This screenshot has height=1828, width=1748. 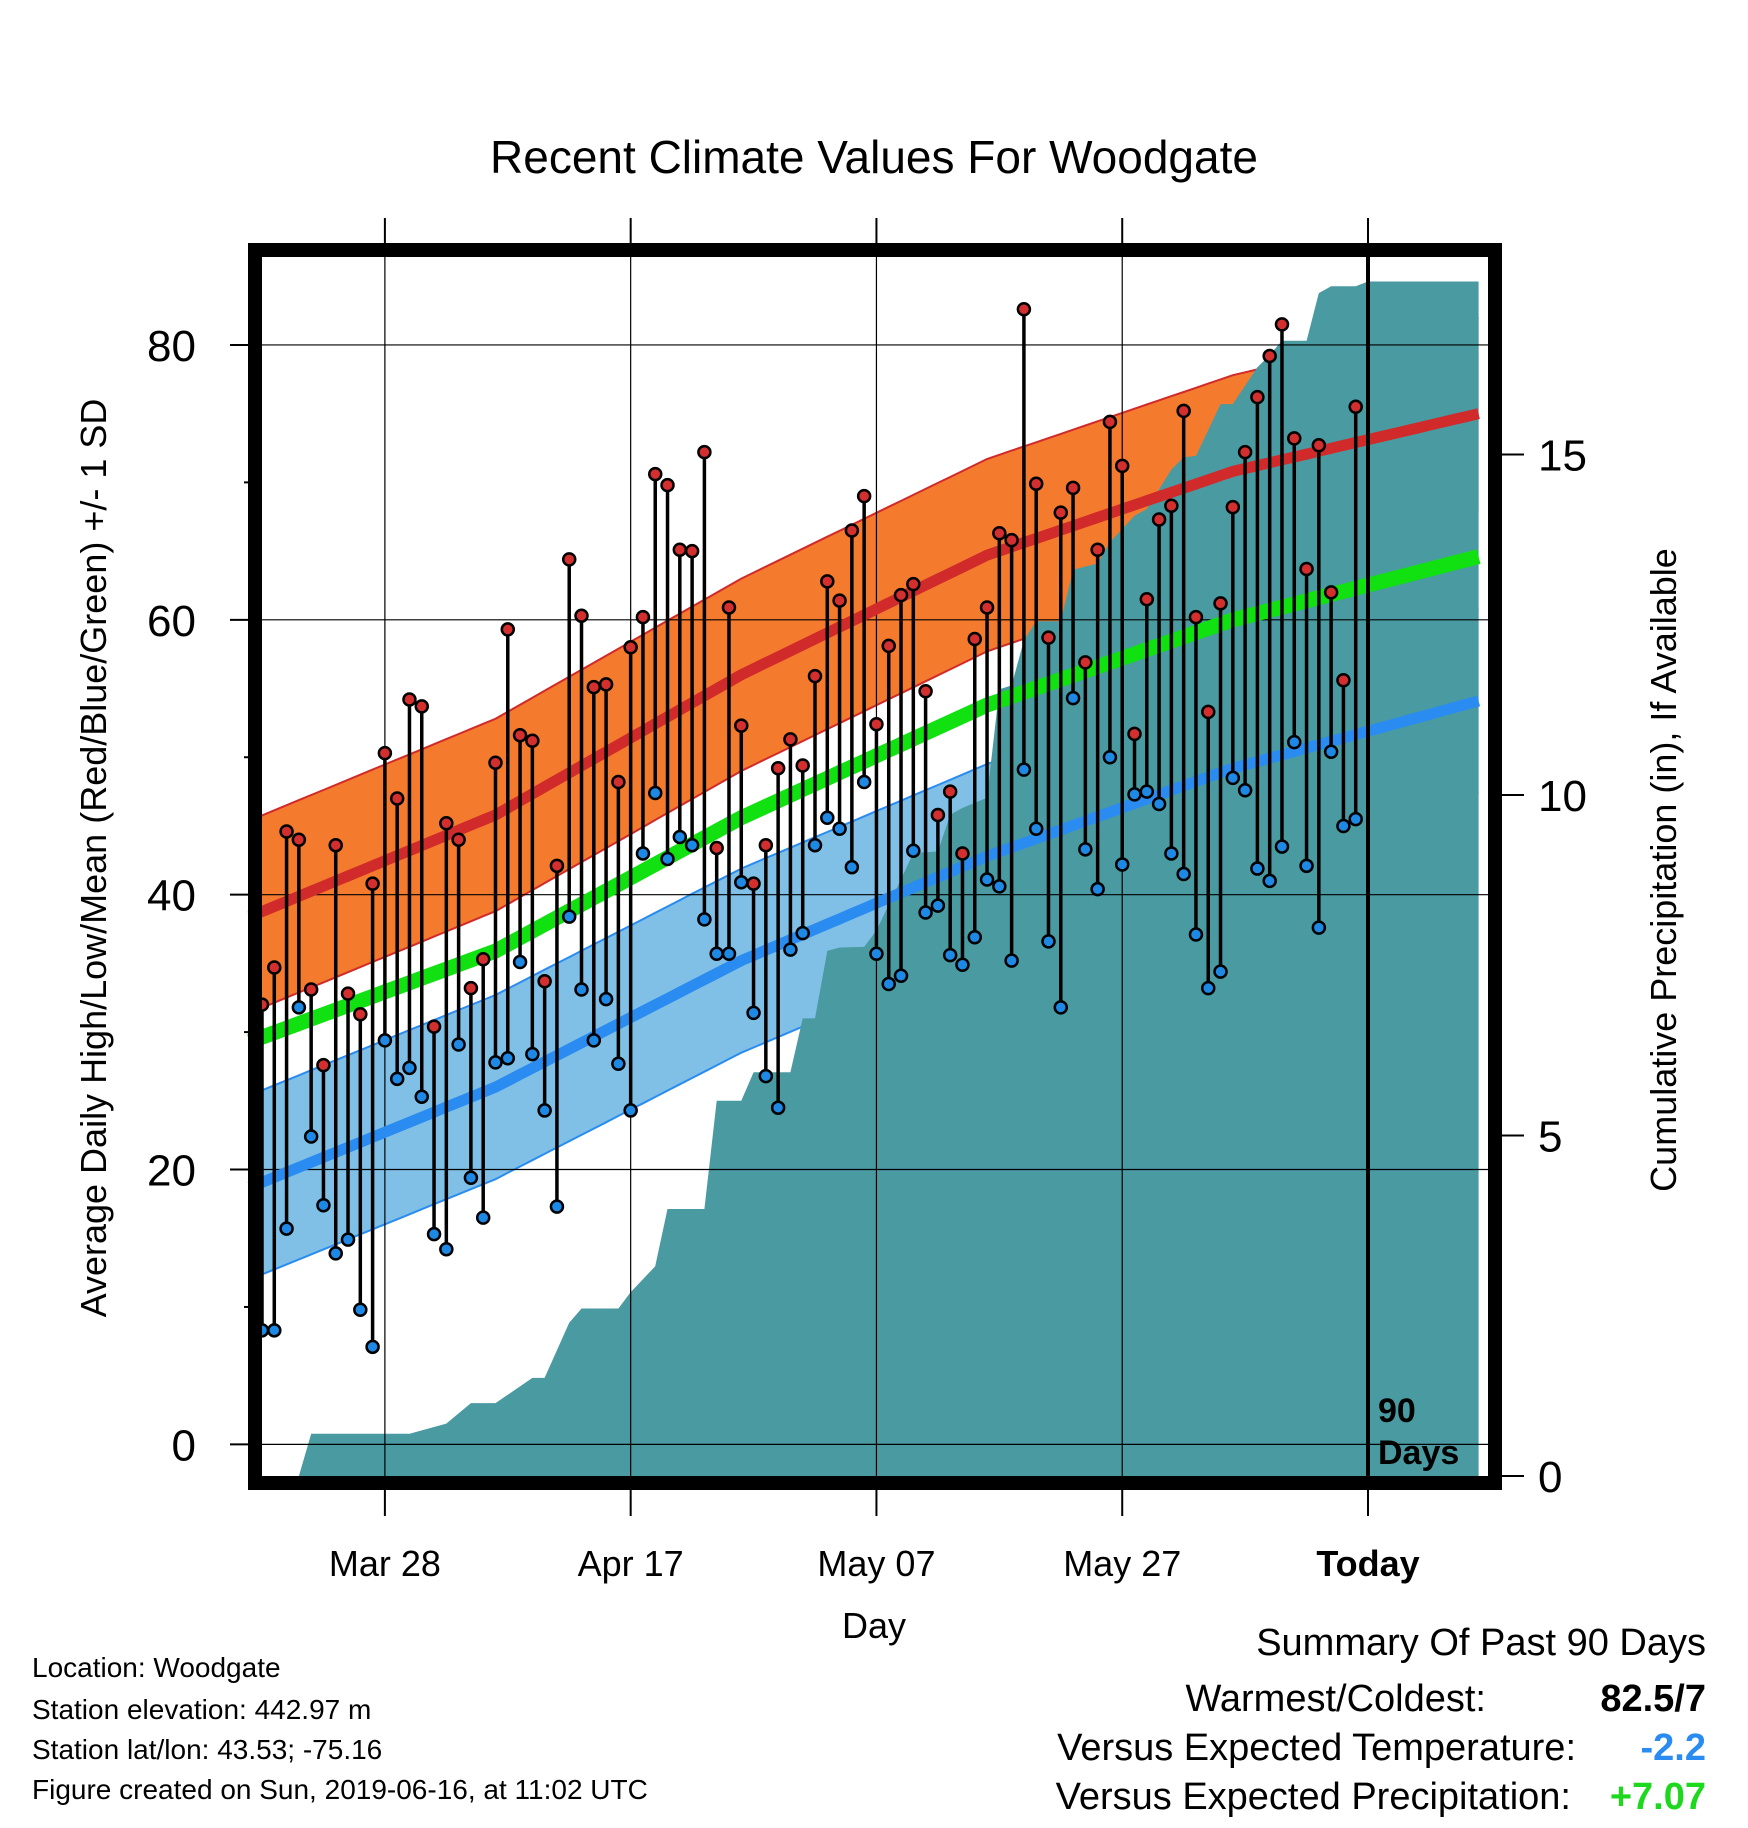 What do you see at coordinates (1445, 1699) in the screenshot?
I see `summary-warmest-row: Warmest/Coldest: 82.5/7` at bounding box center [1445, 1699].